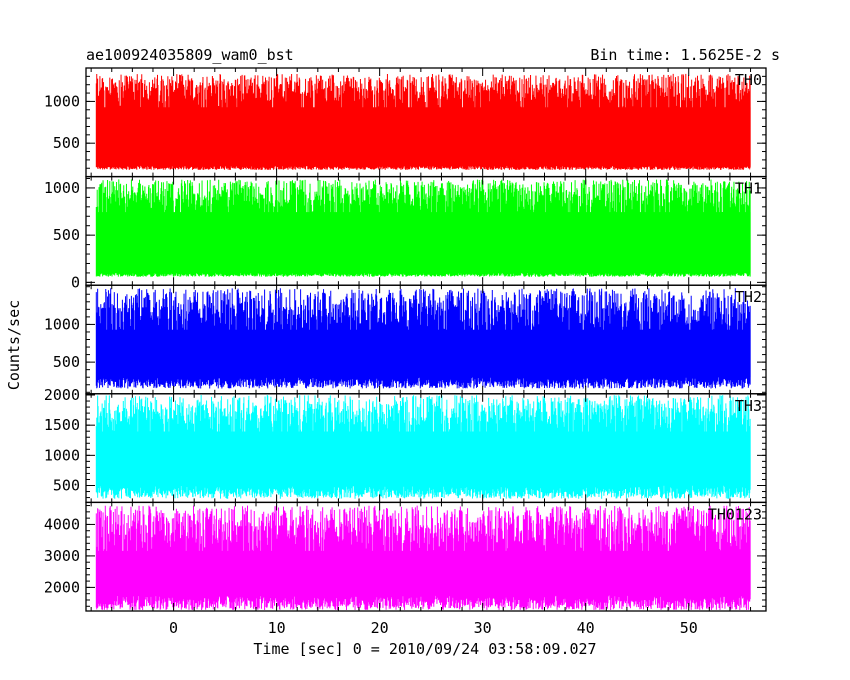 This screenshot has height=680, width=850. I want to click on series-band-th0123, so click(423, 573).